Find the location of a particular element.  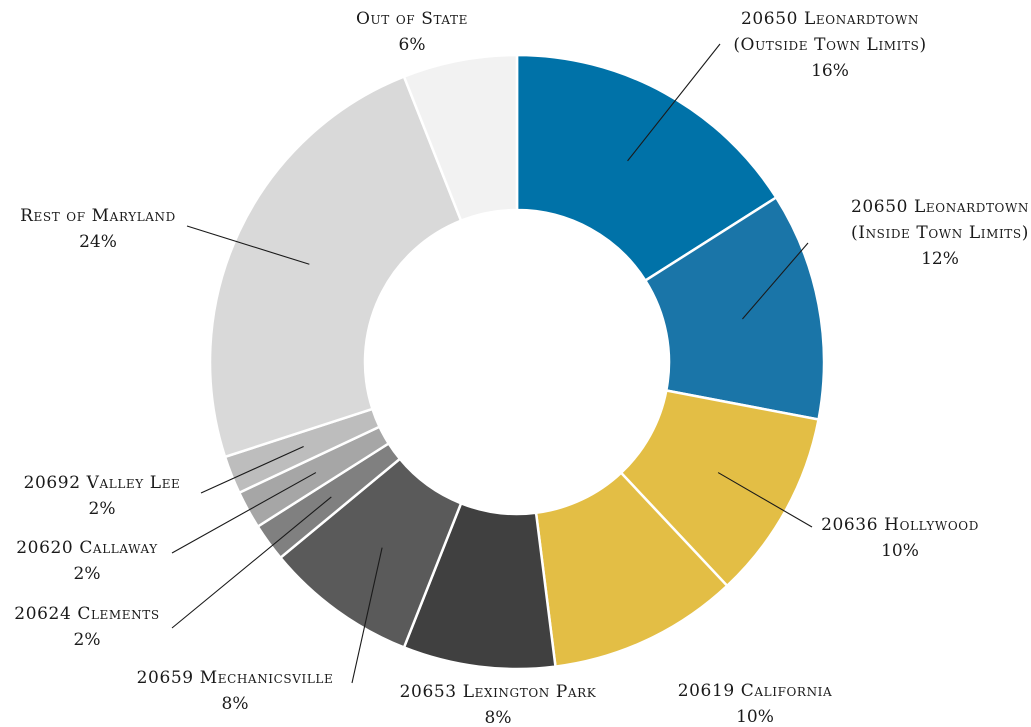

slice-label-3: 20619 California 10% is located at coordinates (755, 704).